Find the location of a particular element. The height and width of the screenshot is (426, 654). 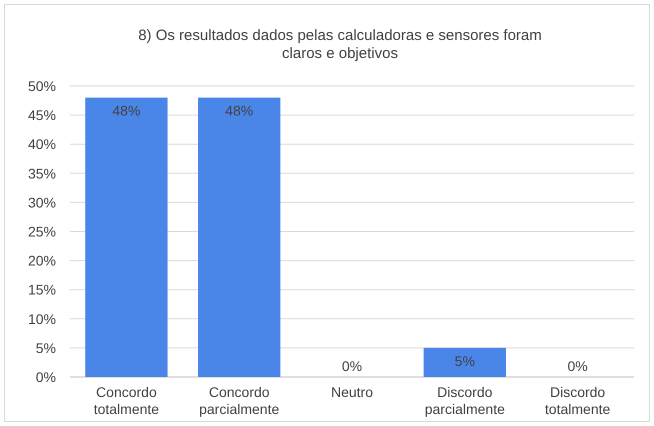

x-tick-label: Concordo totalmente is located at coordinates (127, 400).